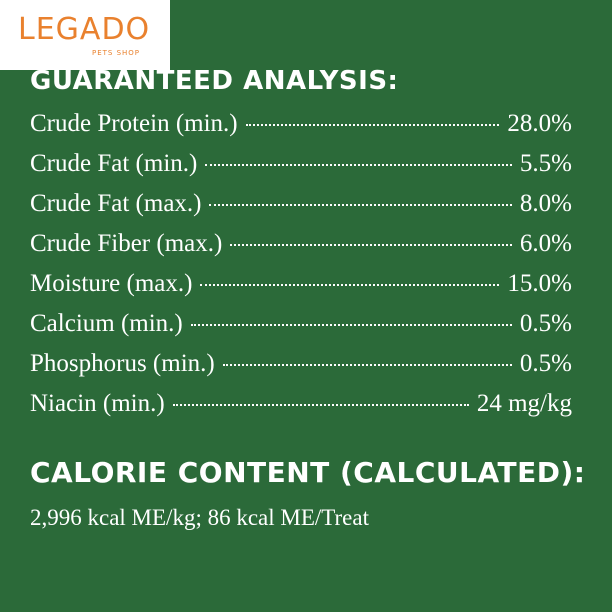 The height and width of the screenshot is (612, 612). I want to click on analysis-row: Crude Fiber (max.) 6.0%, so click(301, 250).